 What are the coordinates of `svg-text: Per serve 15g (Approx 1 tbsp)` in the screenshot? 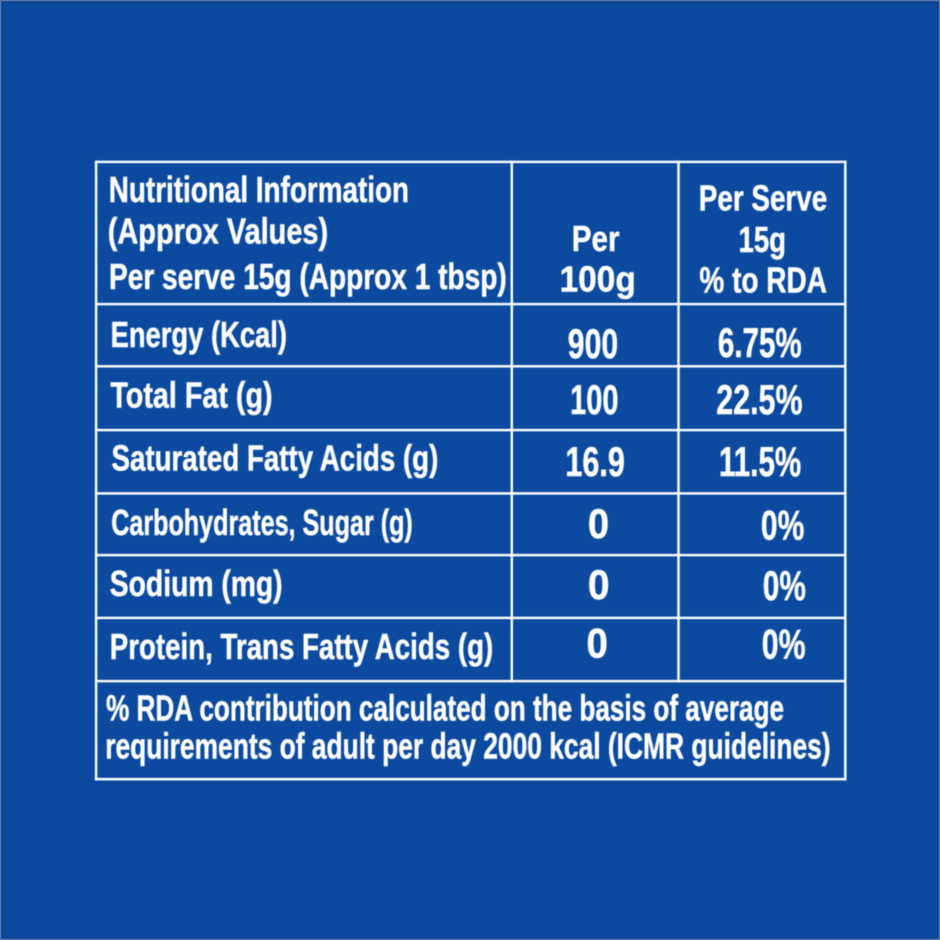 It's located at (308, 276).